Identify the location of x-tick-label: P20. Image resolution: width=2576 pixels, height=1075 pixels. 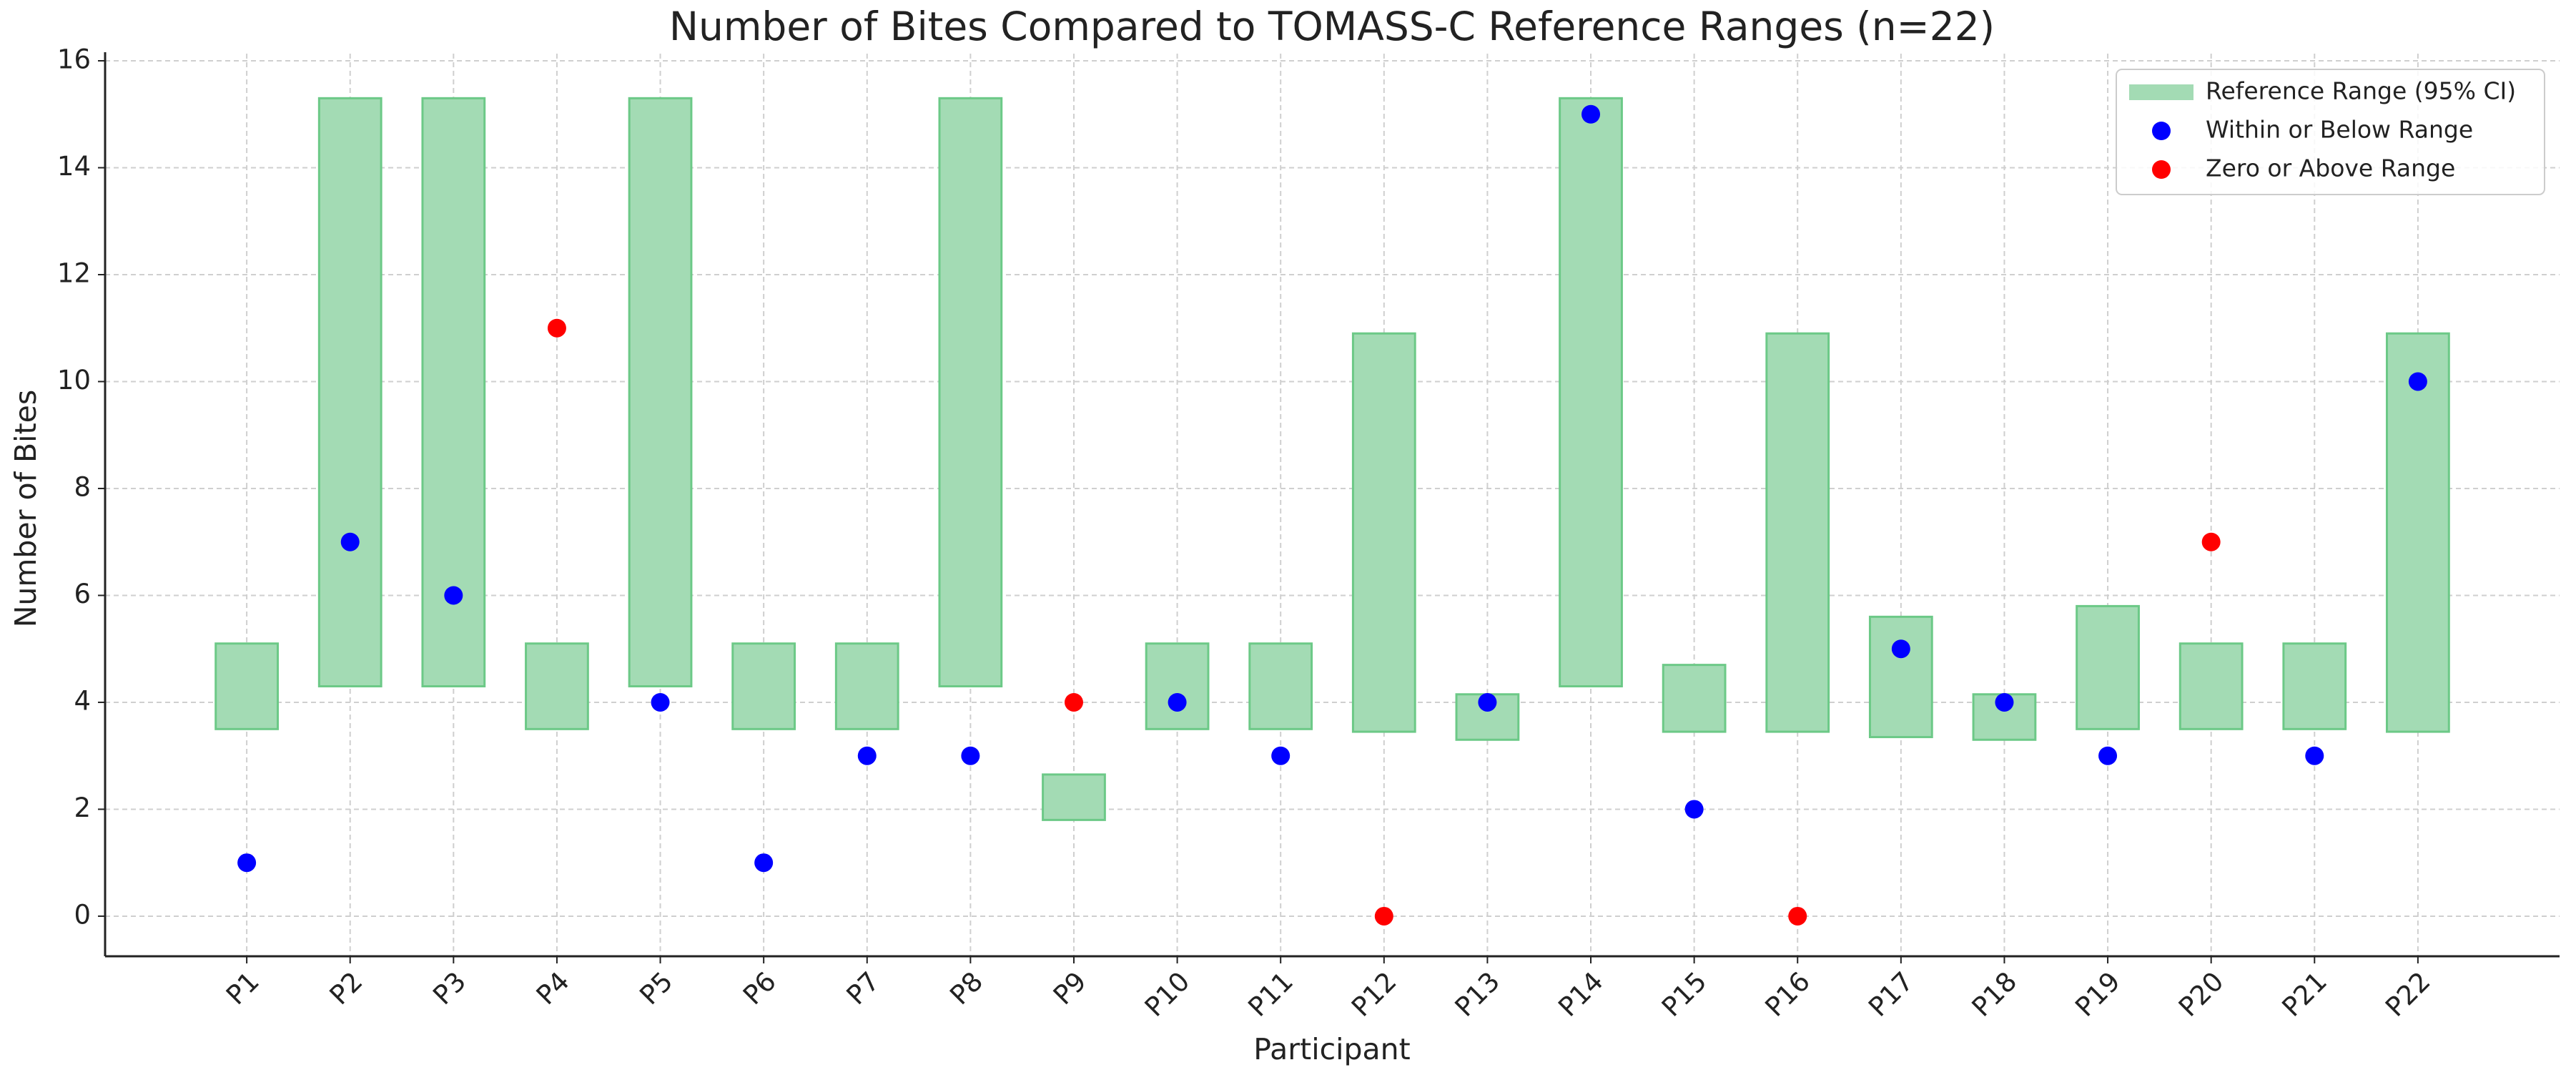
(2201, 994).